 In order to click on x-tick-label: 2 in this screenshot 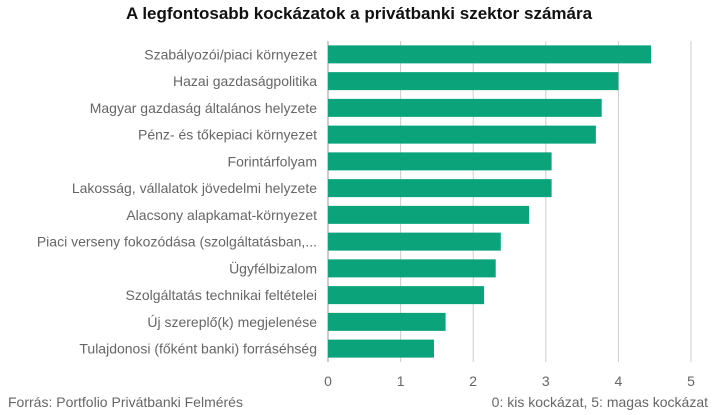, I will do `click(473, 381)`.